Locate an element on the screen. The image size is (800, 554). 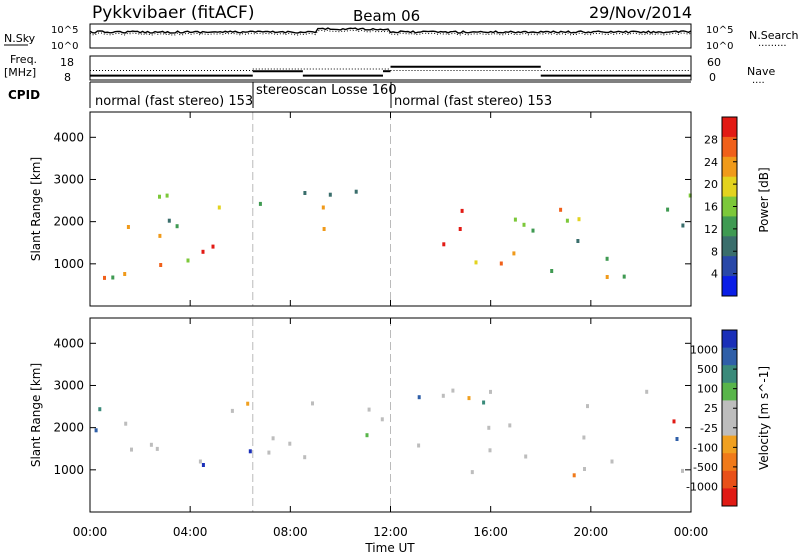
cpid-segment-3: normal (fast stereo) 153 is located at coordinates (473, 101).